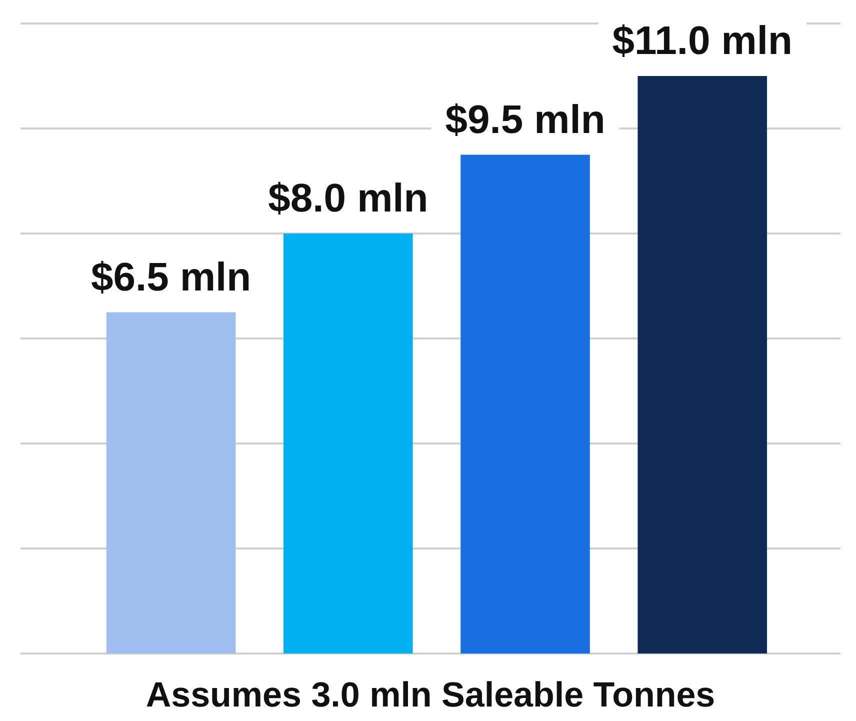 This screenshot has height=721, width=856. Describe the element at coordinates (525, 120) in the screenshot. I see `data-label: $9.5 mln` at that location.